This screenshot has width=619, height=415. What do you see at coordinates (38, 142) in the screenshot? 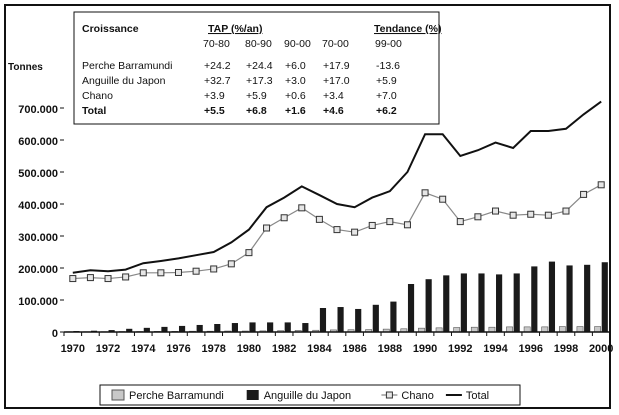
I see `y-tick-label: 600.000` at bounding box center [38, 142].